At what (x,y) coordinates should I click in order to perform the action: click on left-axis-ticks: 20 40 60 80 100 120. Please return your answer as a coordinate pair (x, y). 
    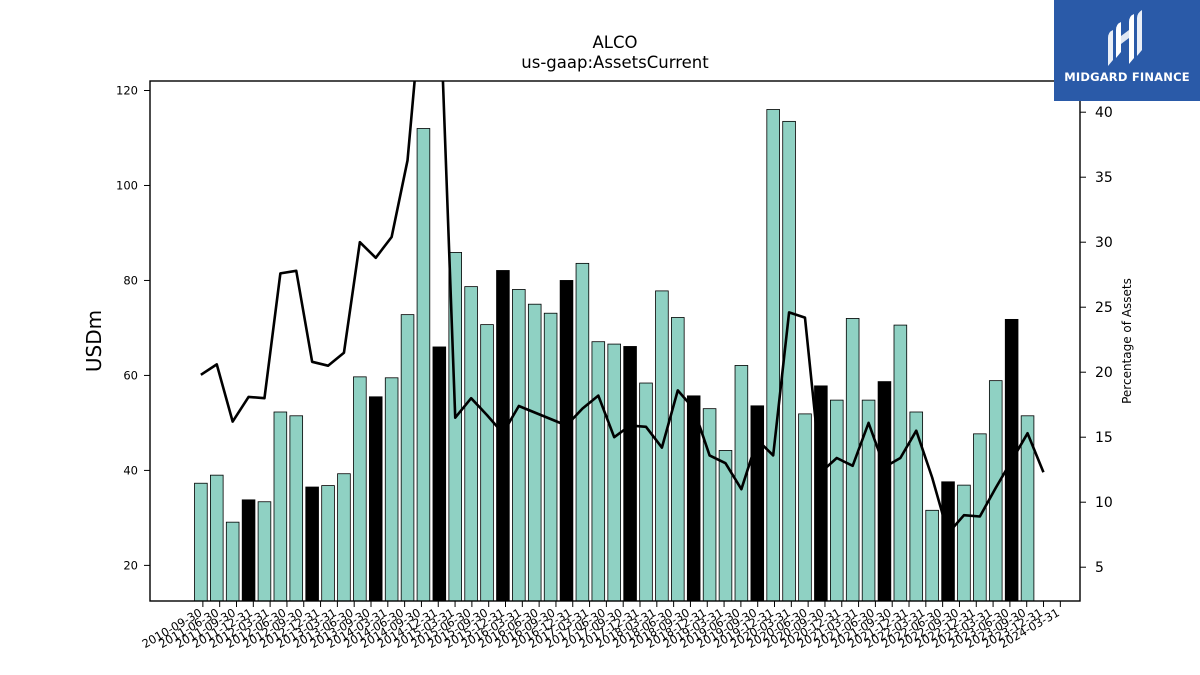
    Looking at the image, I should click on (133, 327).